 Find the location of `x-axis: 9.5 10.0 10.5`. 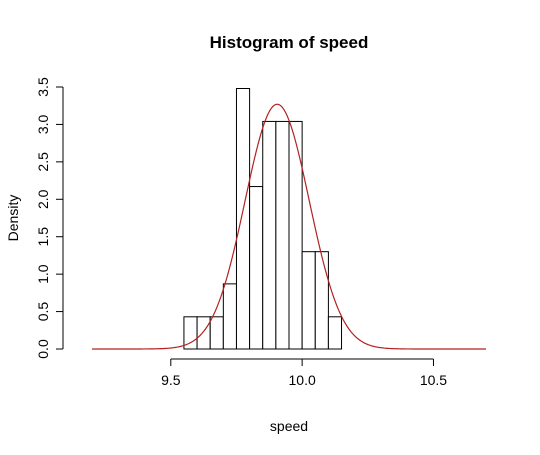

x-axis: 9.5 10.0 10.5 is located at coordinates (304, 373).